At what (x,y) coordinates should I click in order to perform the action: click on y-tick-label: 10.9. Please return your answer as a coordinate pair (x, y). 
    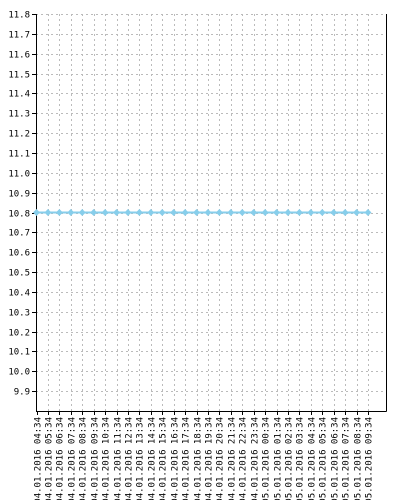
    Looking at the image, I should click on (19, 195).